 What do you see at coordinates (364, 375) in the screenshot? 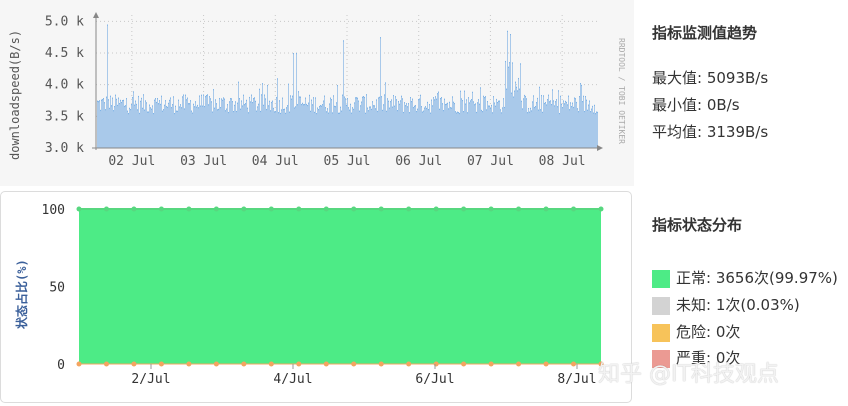
I see `x-tick-labels: 2/Jul 4/Jul 6/Jul 8/Jul` at bounding box center [364, 375].